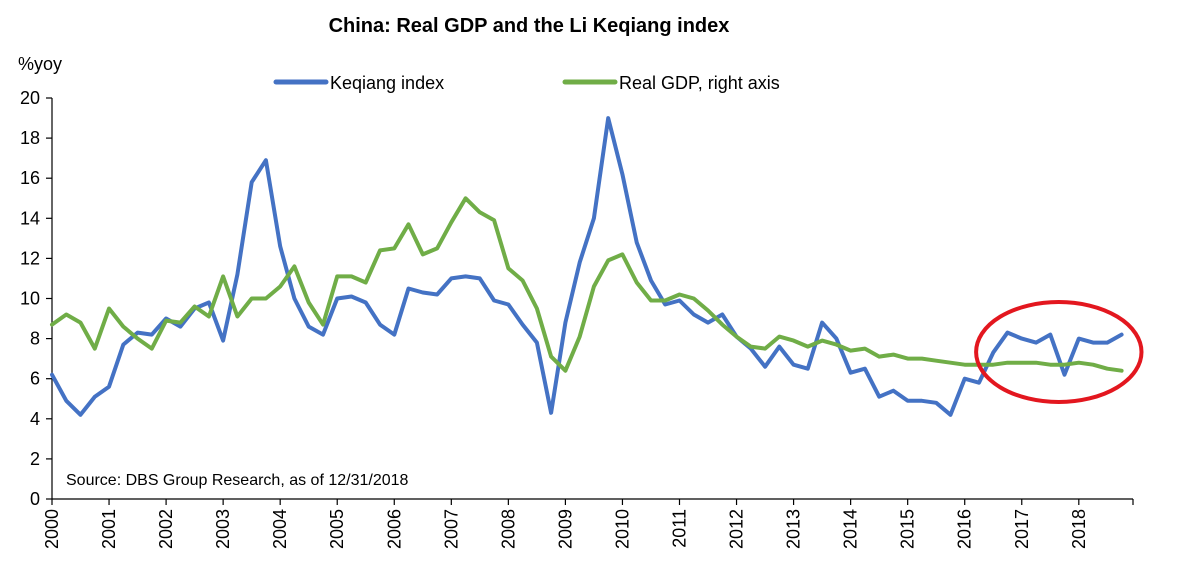 The image size is (1193, 573). I want to click on y-tick-label: 18, so click(30, 138).